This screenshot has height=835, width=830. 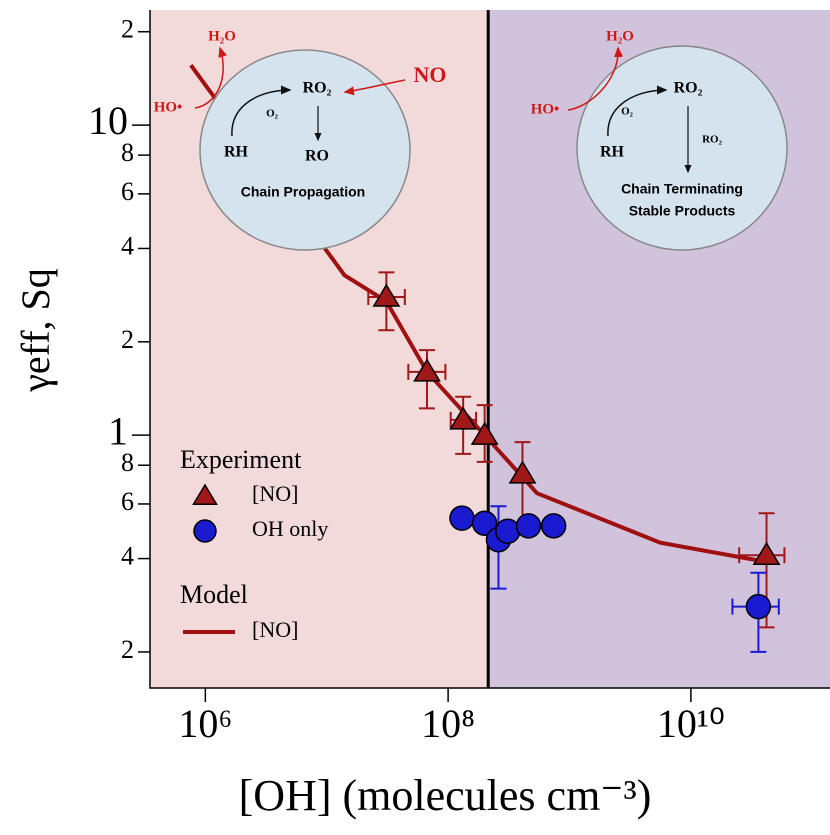 What do you see at coordinates (205, 723) in the screenshot?
I see `x-tick-label: 10⁶` at bounding box center [205, 723].